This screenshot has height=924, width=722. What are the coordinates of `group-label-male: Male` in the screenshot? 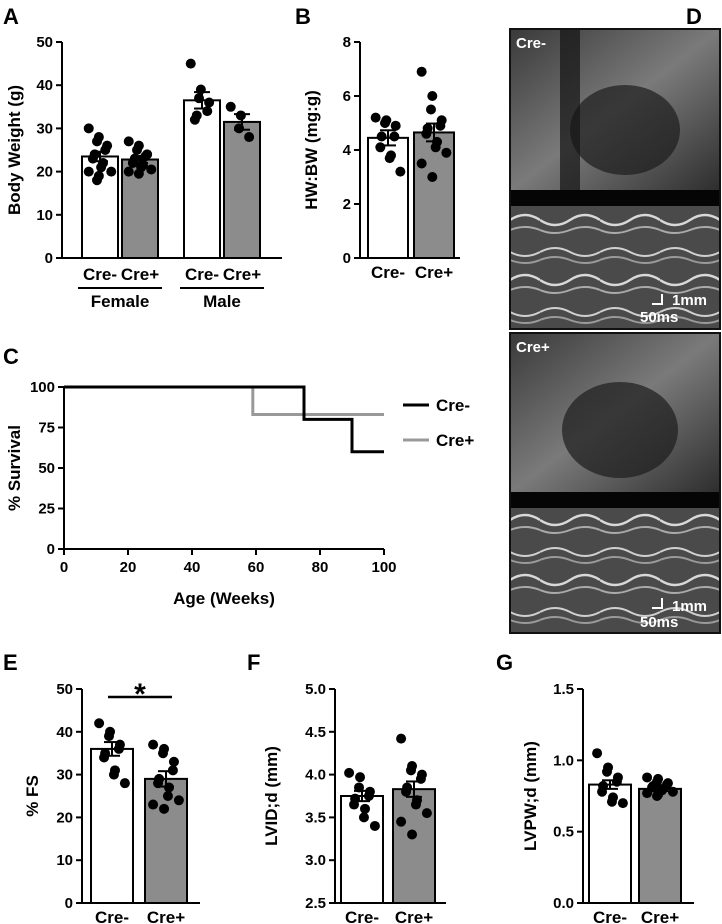 It's located at (222, 301).